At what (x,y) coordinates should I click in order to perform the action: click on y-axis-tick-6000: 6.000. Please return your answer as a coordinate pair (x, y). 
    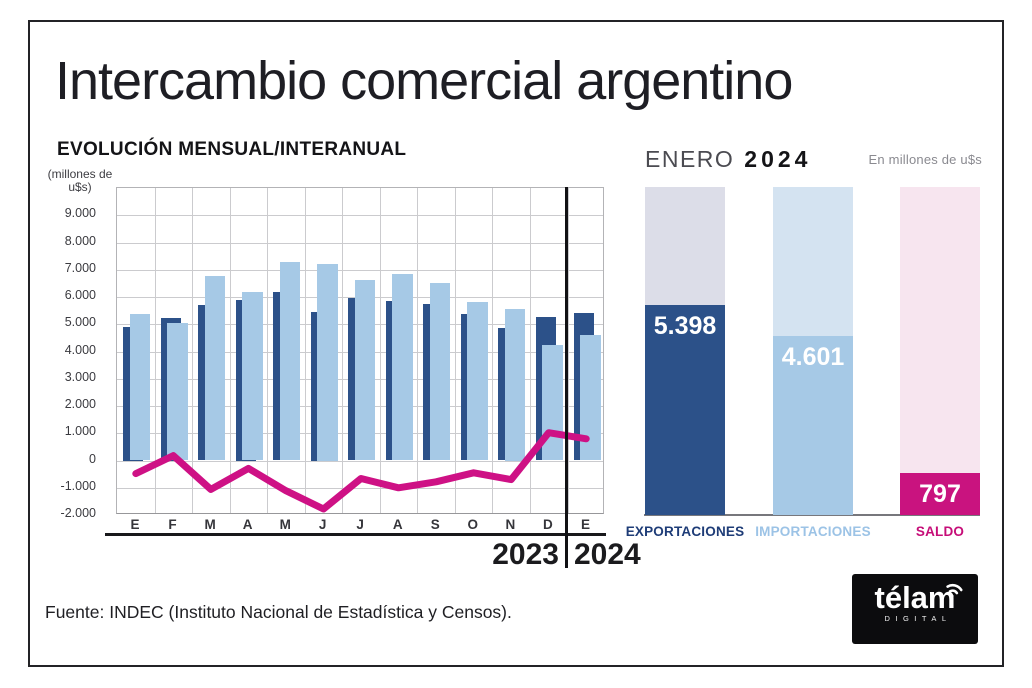
    Looking at the image, I should click on (80, 295).